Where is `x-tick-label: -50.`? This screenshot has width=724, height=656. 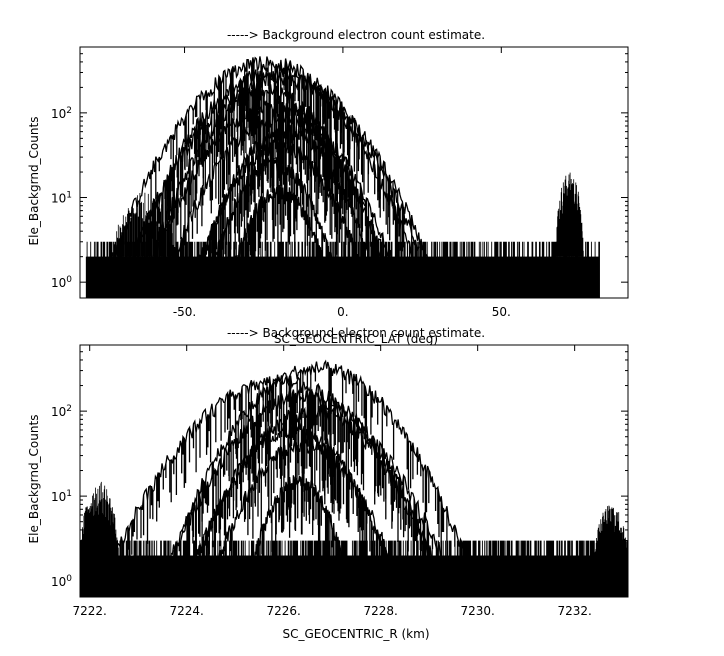 x-tick-label: -50. is located at coordinates (184, 312).